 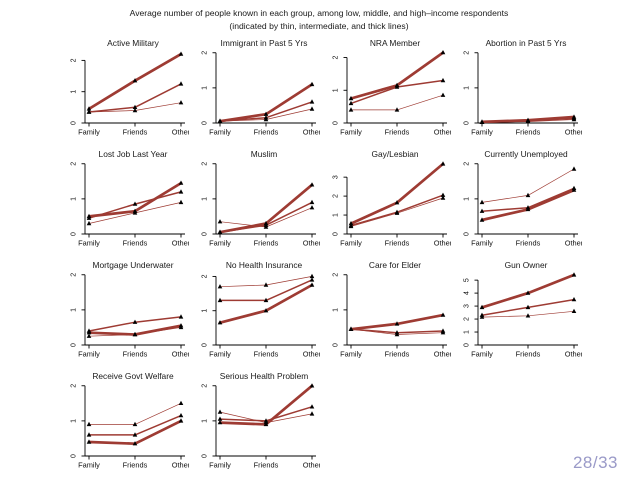 What do you see at coordinates (264, 376) in the screenshot?
I see `chart-title: Serious Health Problem` at bounding box center [264, 376].